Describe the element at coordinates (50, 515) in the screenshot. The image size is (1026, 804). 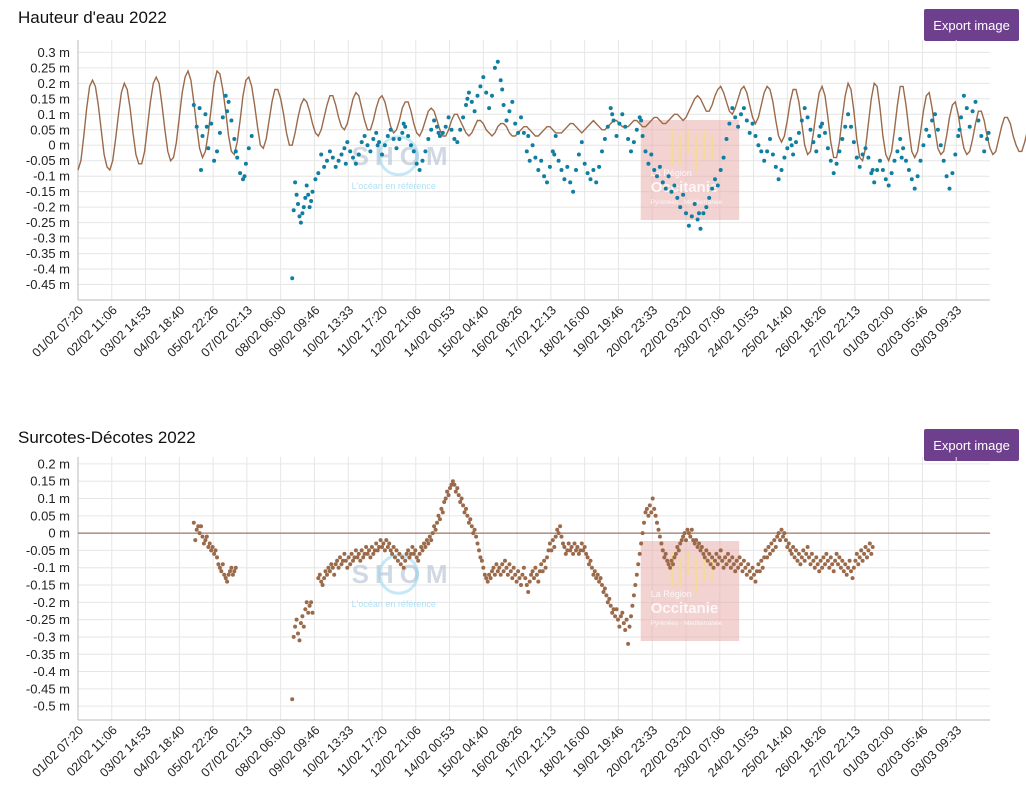
I see `y-tick-label: 0.05 m` at that location.